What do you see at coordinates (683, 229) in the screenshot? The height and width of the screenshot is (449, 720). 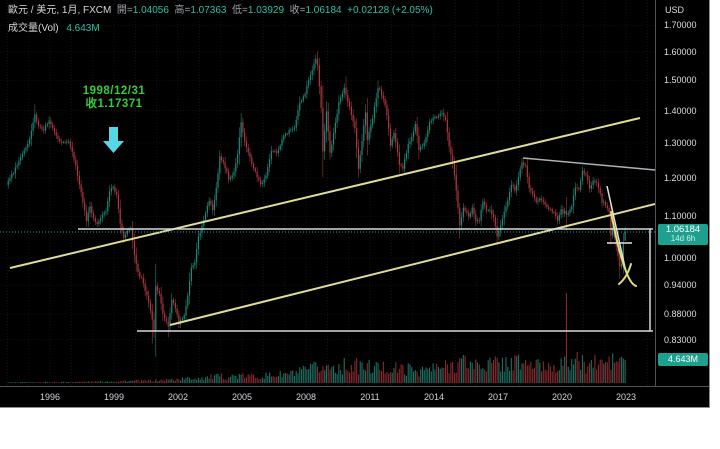 I see `current-price-value: 1.06184` at bounding box center [683, 229].